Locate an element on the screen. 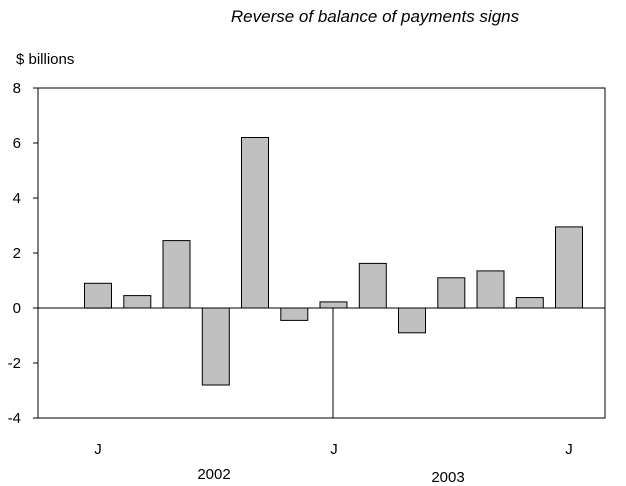 This screenshot has height=486, width=626. y-tick-label: 2 is located at coordinates (17, 253).